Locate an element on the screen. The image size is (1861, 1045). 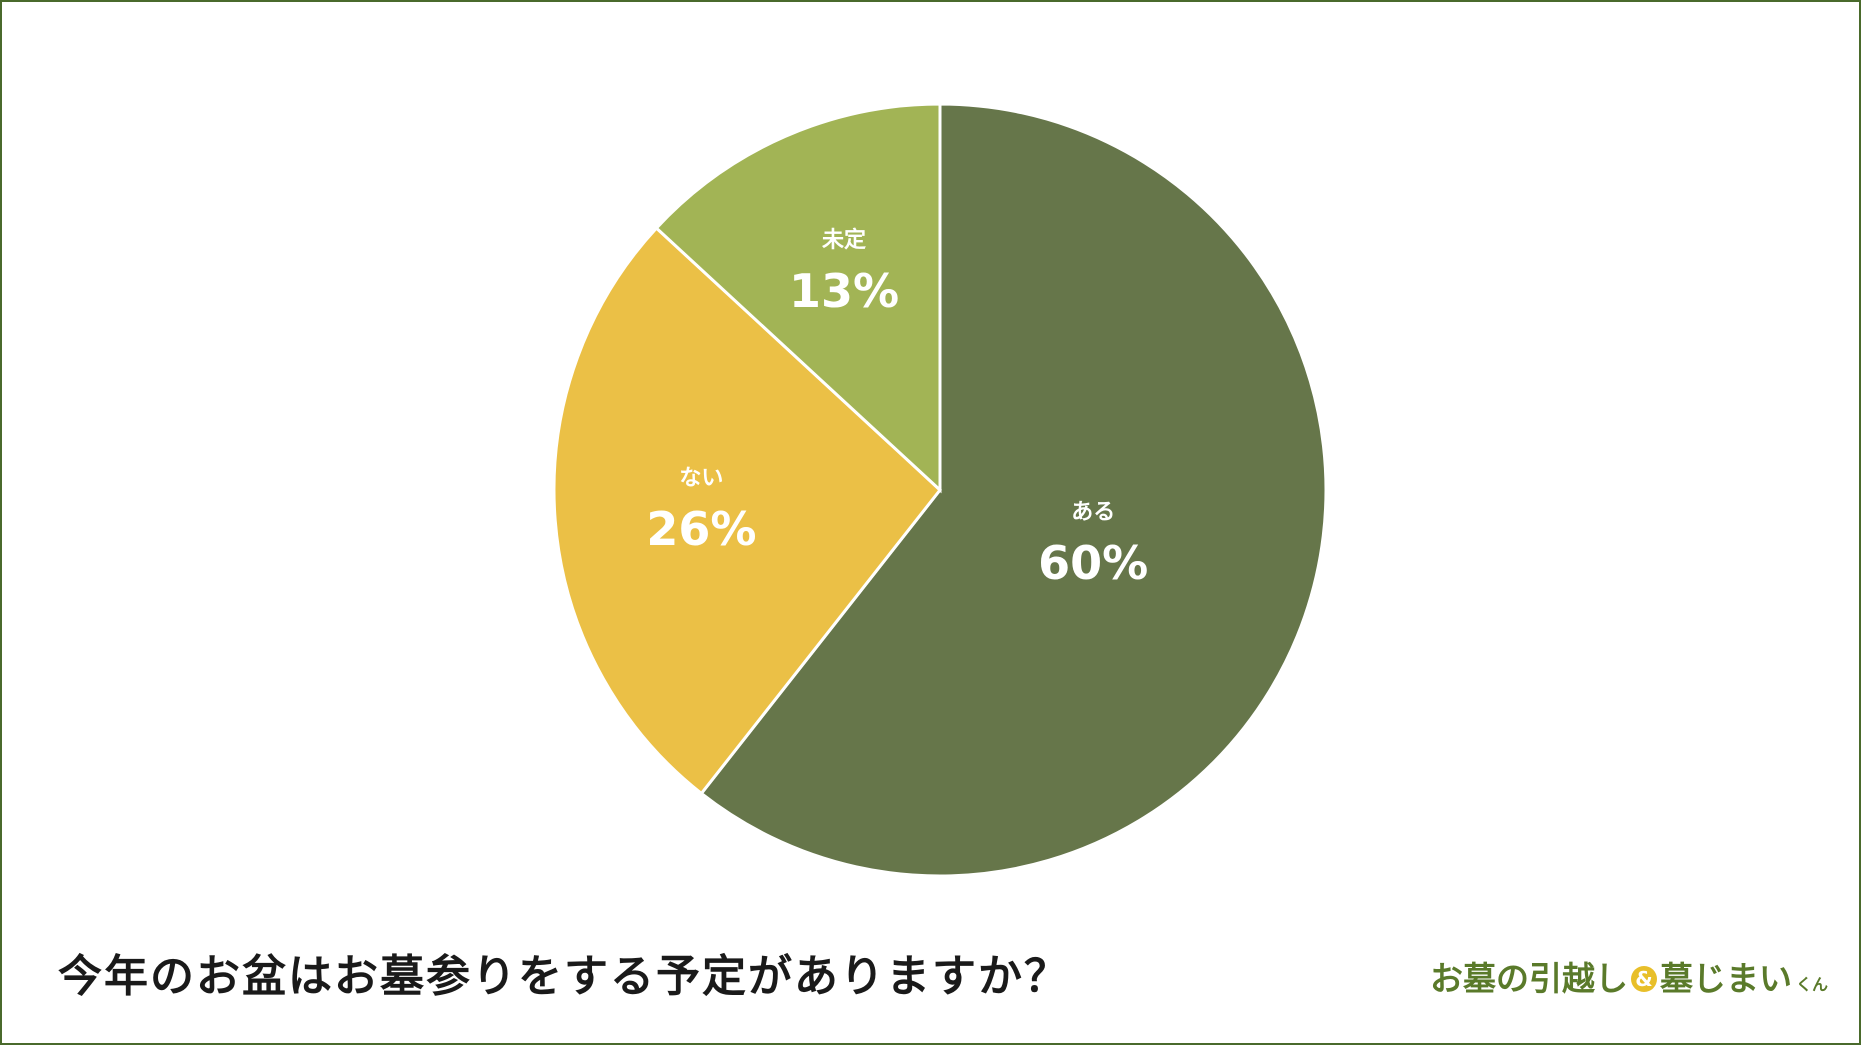
slice-value-0: 60% is located at coordinates (1093, 563).